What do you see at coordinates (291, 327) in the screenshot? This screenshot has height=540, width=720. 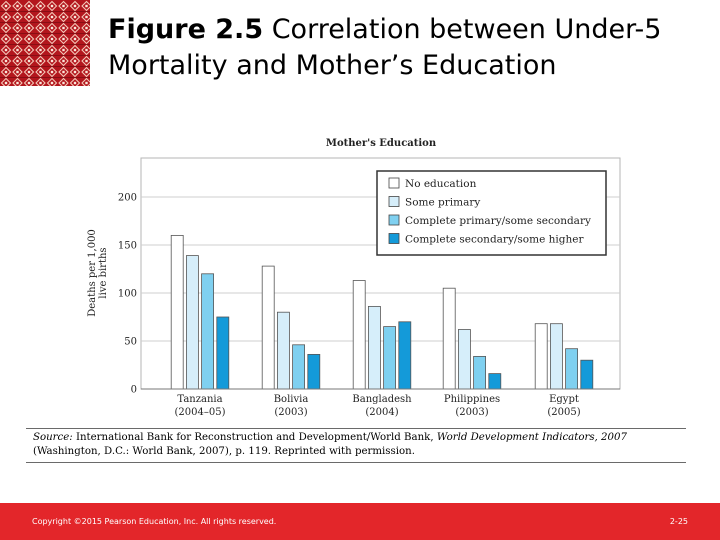 I see `bar-group-bolivia` at bounding box center [291, 327].